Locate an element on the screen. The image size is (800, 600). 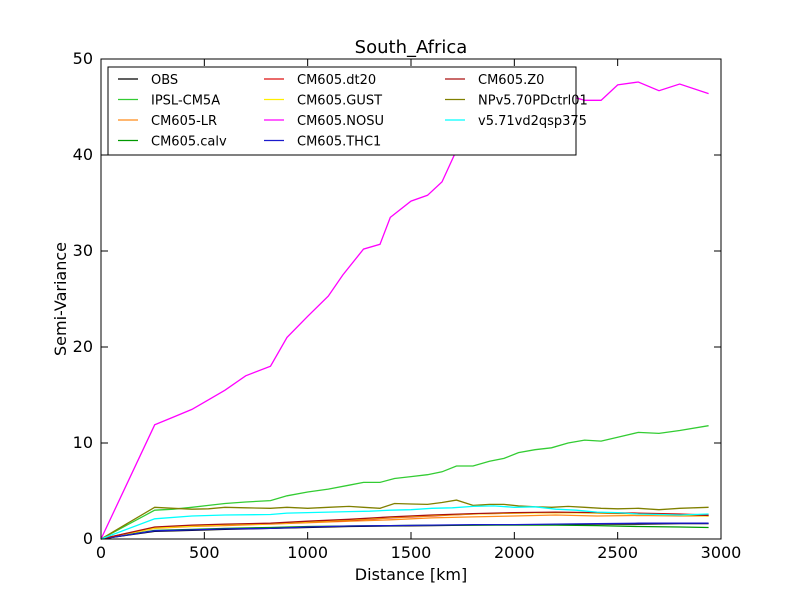
x-axis-label: Distance [km] is located at coordinates (411, 574).